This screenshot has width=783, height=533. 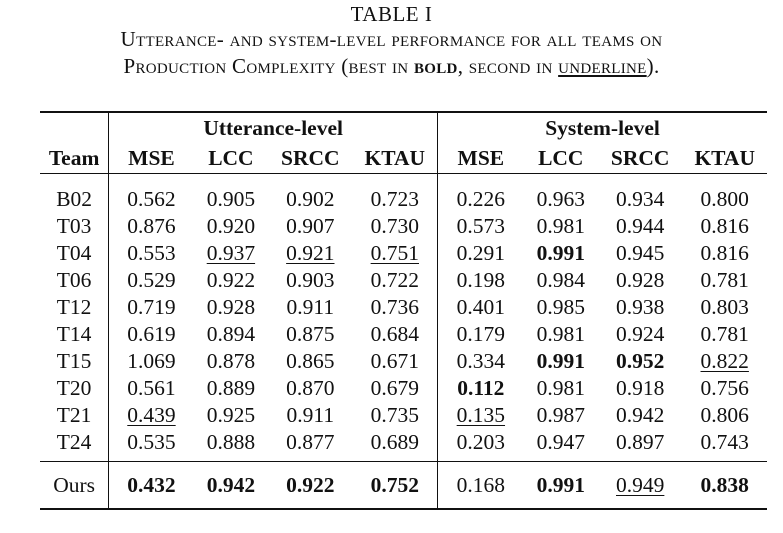 I want to click on caption-line-2-suffix: )., so click(x=653, y=66).